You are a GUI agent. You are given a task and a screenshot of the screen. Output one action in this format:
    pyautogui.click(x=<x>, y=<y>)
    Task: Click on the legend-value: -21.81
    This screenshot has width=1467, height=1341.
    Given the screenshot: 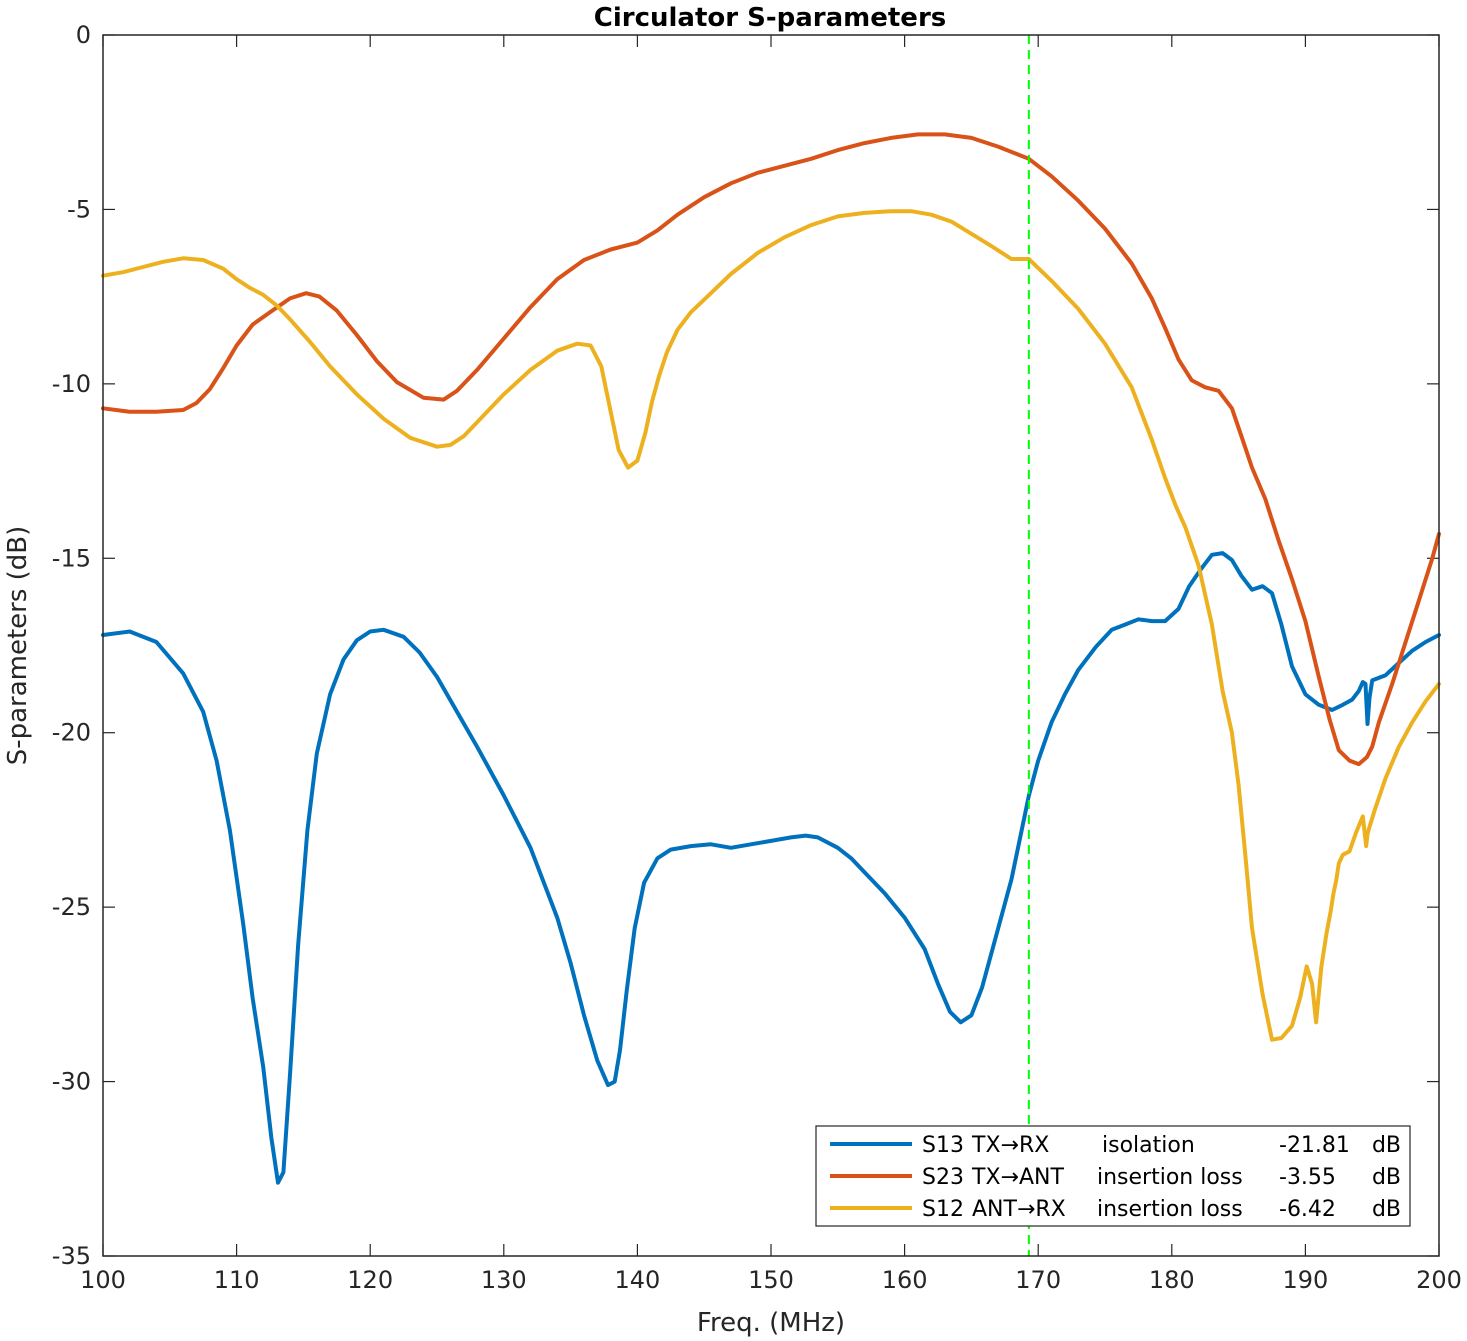 What is the action you would take?
    pyautogui.click(x=1314, y=1145)
    